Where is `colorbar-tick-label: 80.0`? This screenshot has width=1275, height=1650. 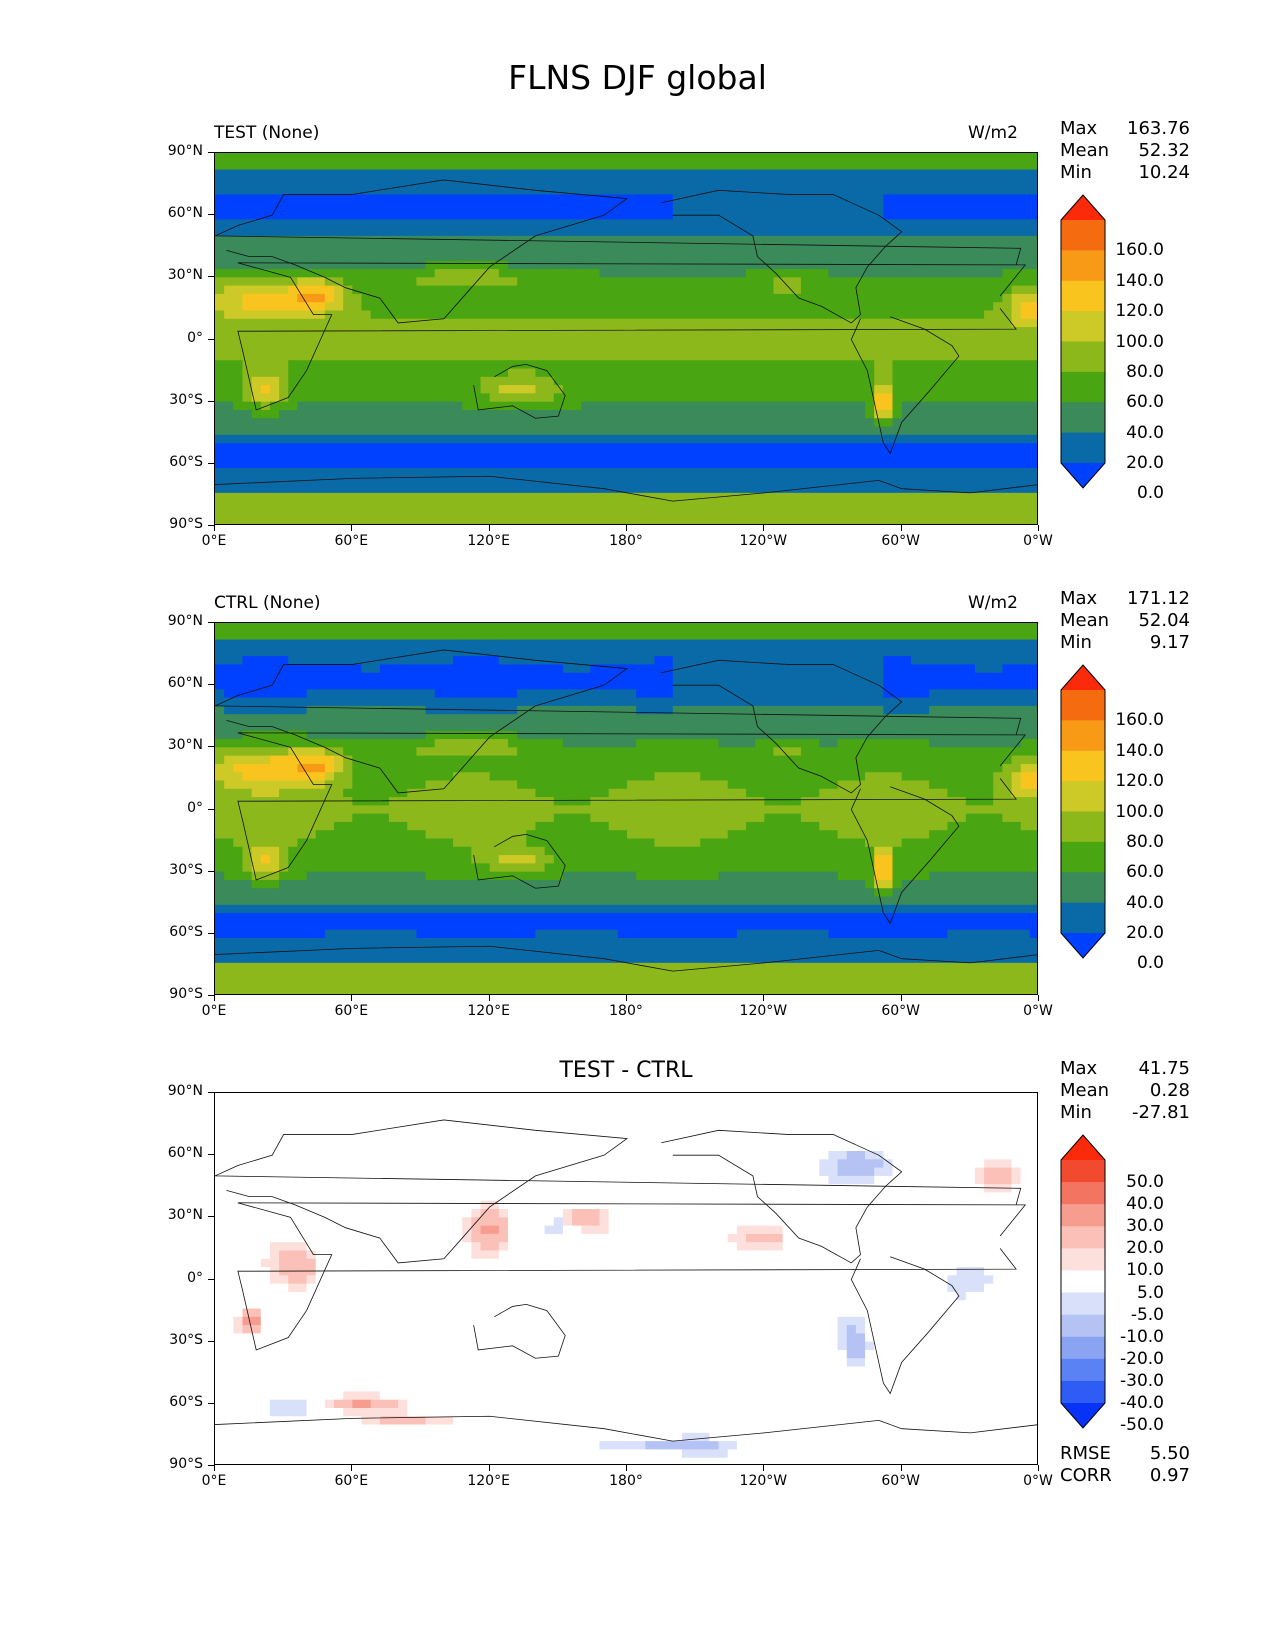 colorbar-tick-label: 80.0 is located at coordinates (1145, 841).